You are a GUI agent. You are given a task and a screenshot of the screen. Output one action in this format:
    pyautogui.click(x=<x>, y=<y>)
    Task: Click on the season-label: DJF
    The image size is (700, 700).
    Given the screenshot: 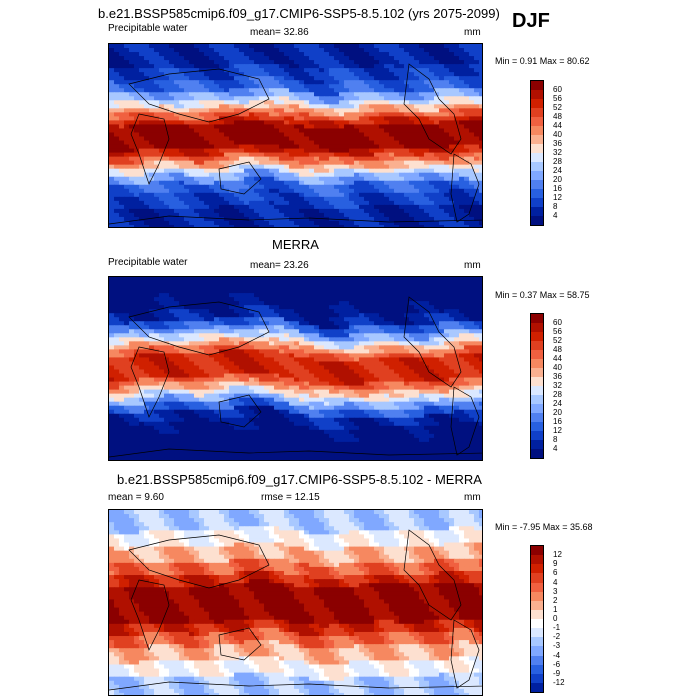 What is the action you would take?
    pyautogui.click(x=531, y=21)
    